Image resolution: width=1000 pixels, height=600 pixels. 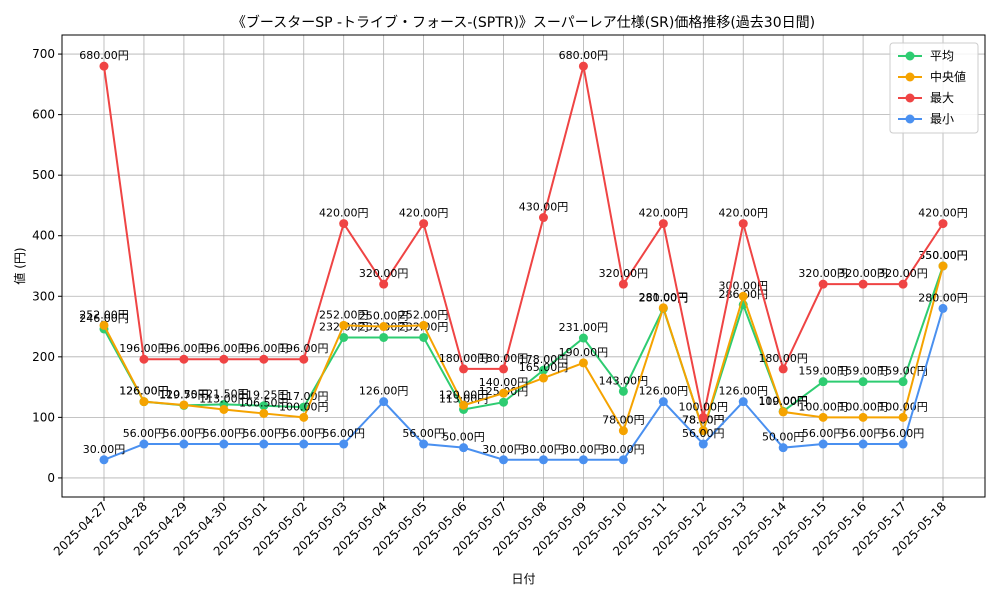 What do you see at coordinates (43, 357) in the screenshot?
I see `y-tick-label: 200` at bounding box center [43, 357].